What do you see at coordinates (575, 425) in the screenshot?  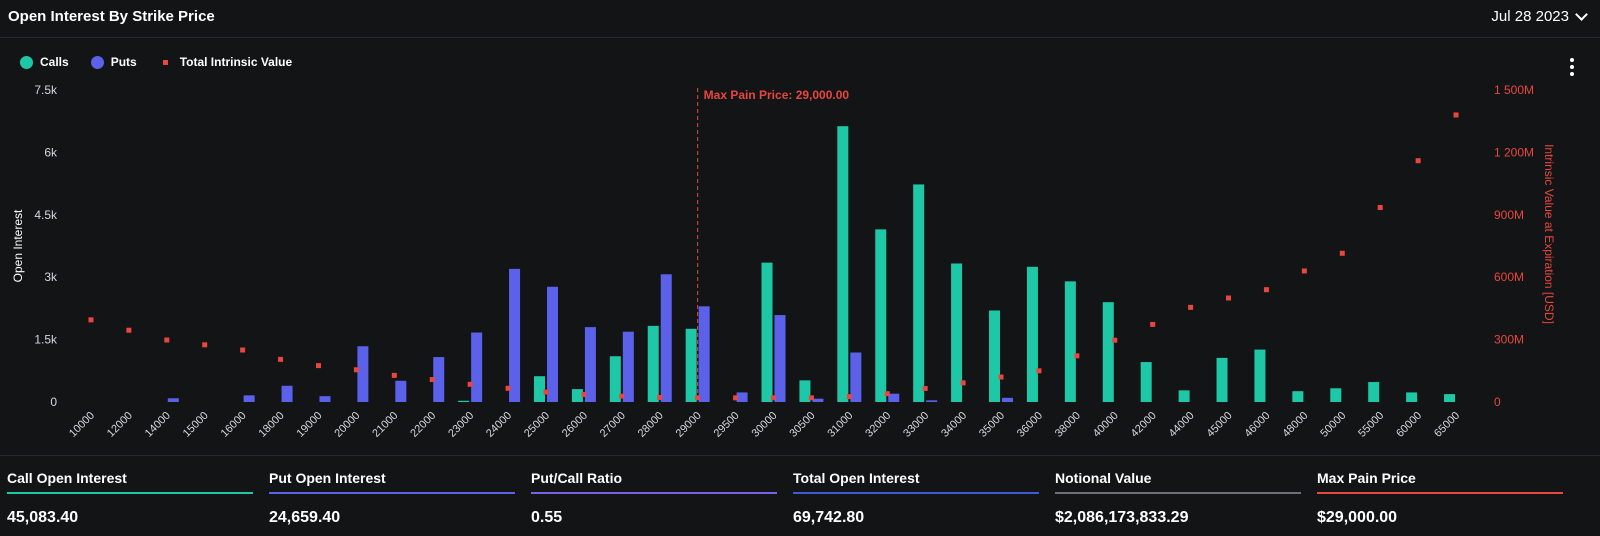 I see `x-axis-tick-label: 26000` at bounding box center [575, 425].